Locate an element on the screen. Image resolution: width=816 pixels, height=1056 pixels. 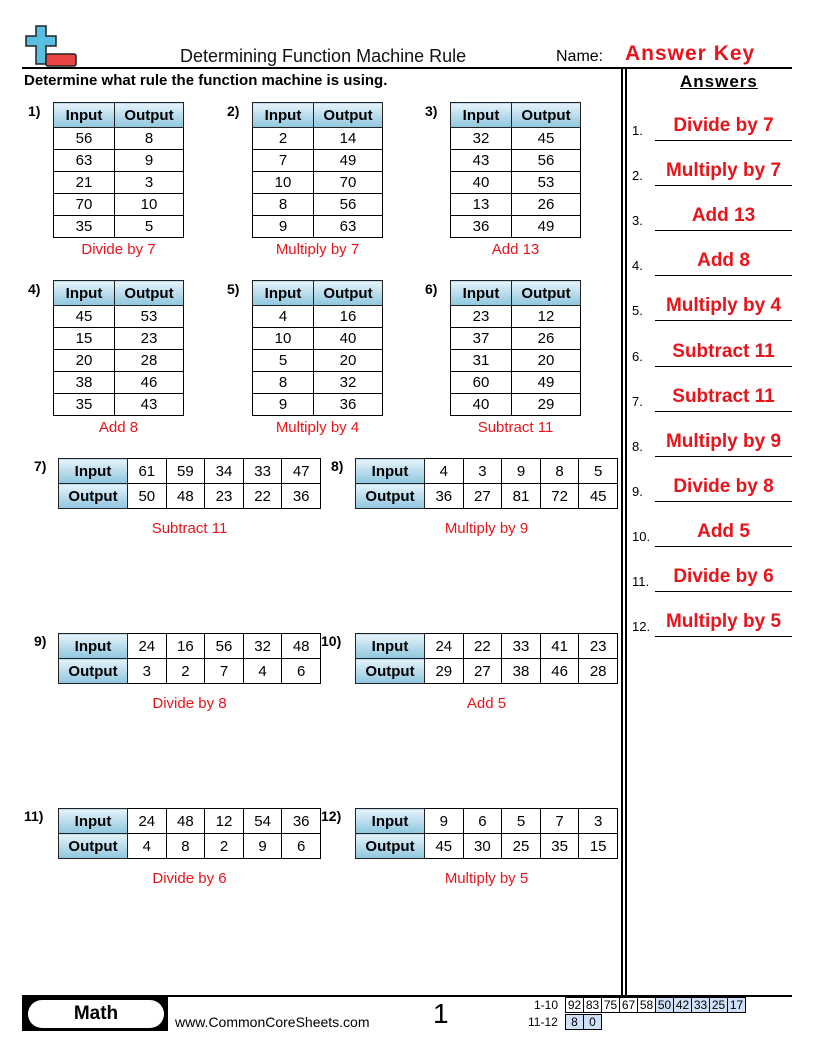
problem-number: 11) is located at coordinates (34, 816).